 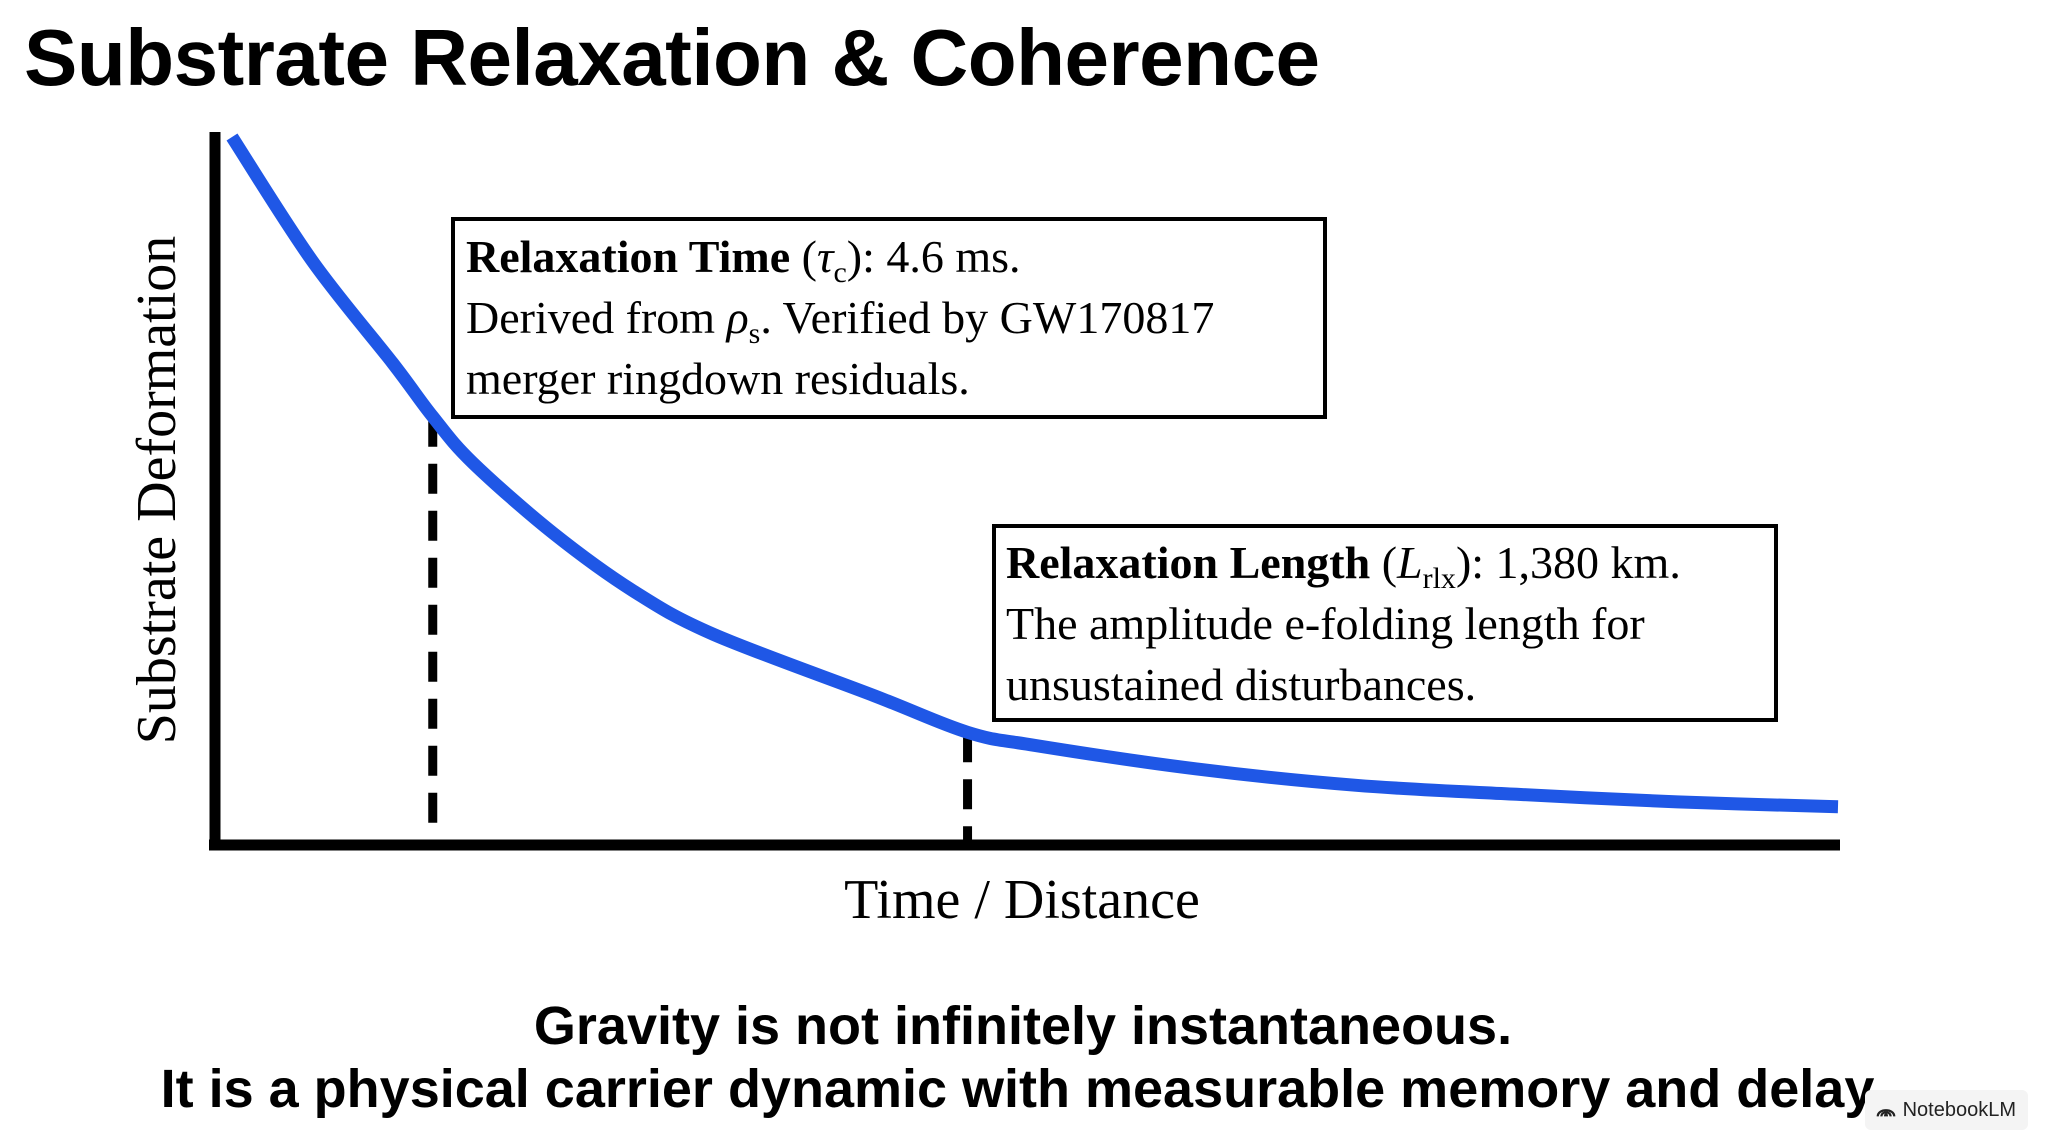 I want to click on watermark-label: NotebookLM, so click(x=1959, y=1109).